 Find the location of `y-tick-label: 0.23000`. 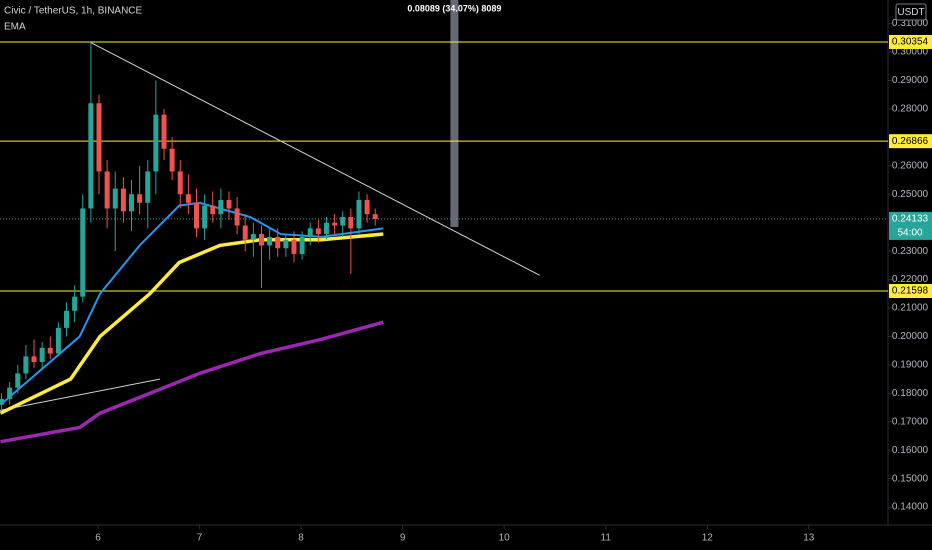

y-tick-label: 0.23000 is located at coordinates (910, 251).